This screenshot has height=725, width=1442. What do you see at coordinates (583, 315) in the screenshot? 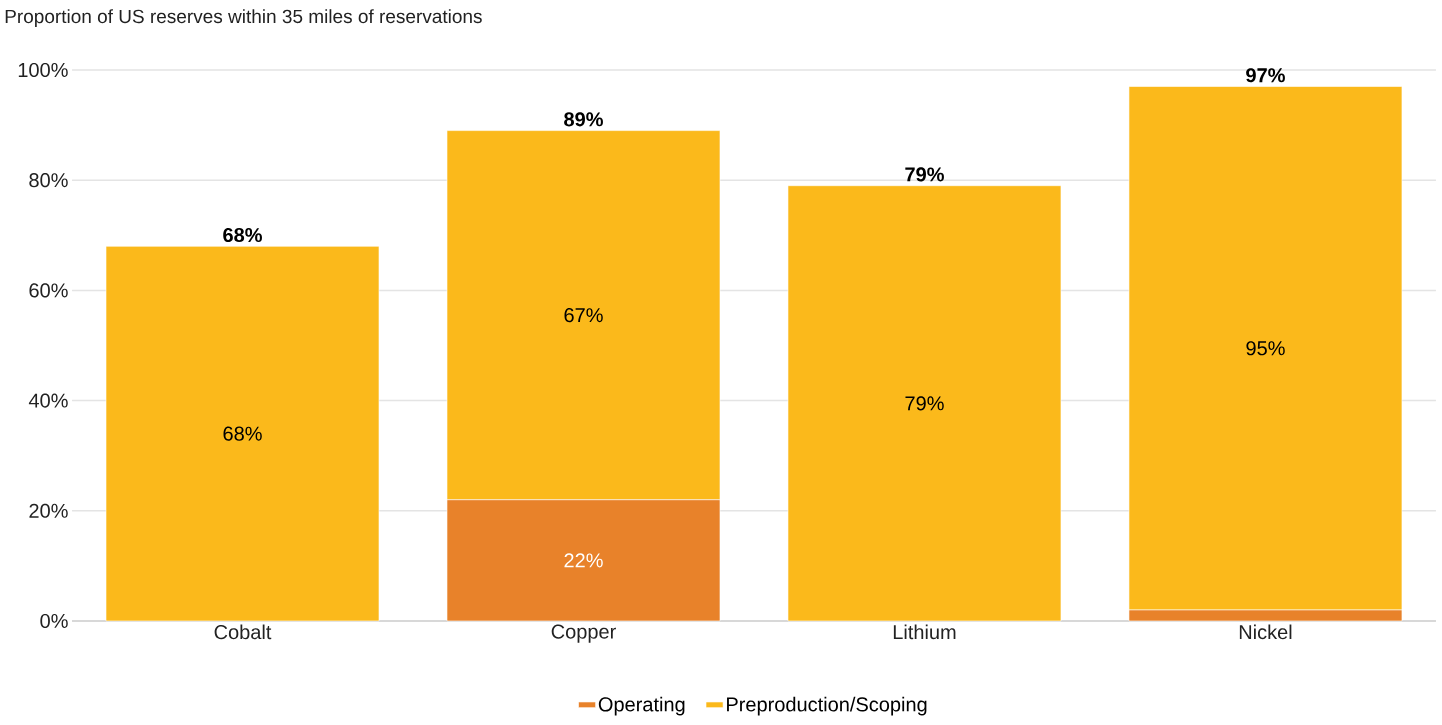
I see `data-label: 67%` at bounding box center [583, 315].